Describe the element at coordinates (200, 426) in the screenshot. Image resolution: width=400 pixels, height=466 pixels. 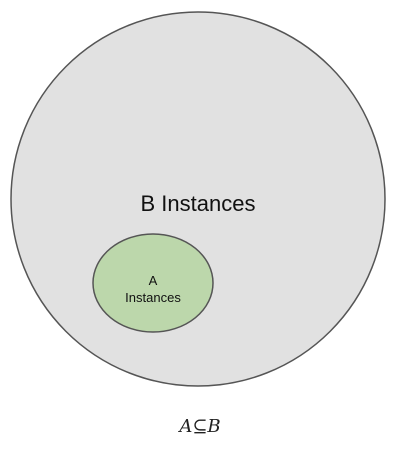
I see `subset-formula: A⊆B` at that location.